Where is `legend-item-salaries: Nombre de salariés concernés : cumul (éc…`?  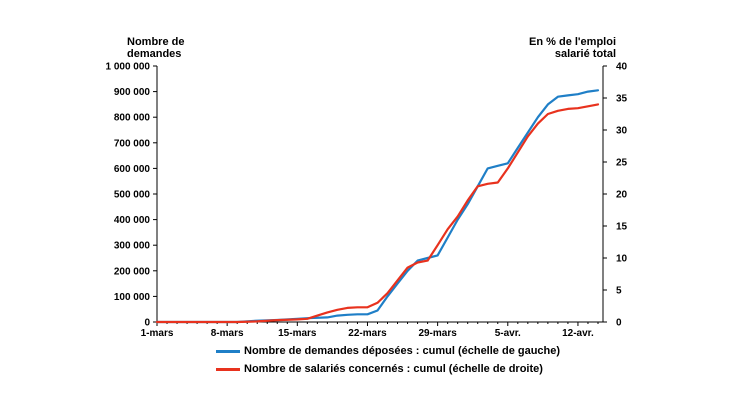 legend-item-salaries: Nombre de salariés concernés : cumul (éc… is located at coordinates (388, 369).